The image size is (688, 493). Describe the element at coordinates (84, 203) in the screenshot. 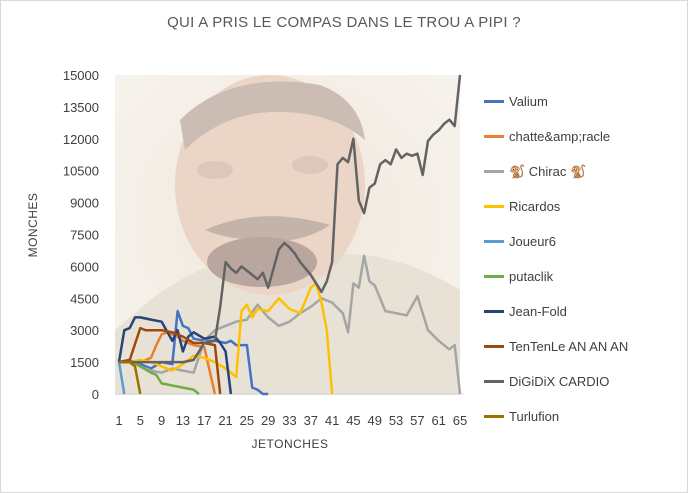

I see `y-tick-label: 9000` at that location.